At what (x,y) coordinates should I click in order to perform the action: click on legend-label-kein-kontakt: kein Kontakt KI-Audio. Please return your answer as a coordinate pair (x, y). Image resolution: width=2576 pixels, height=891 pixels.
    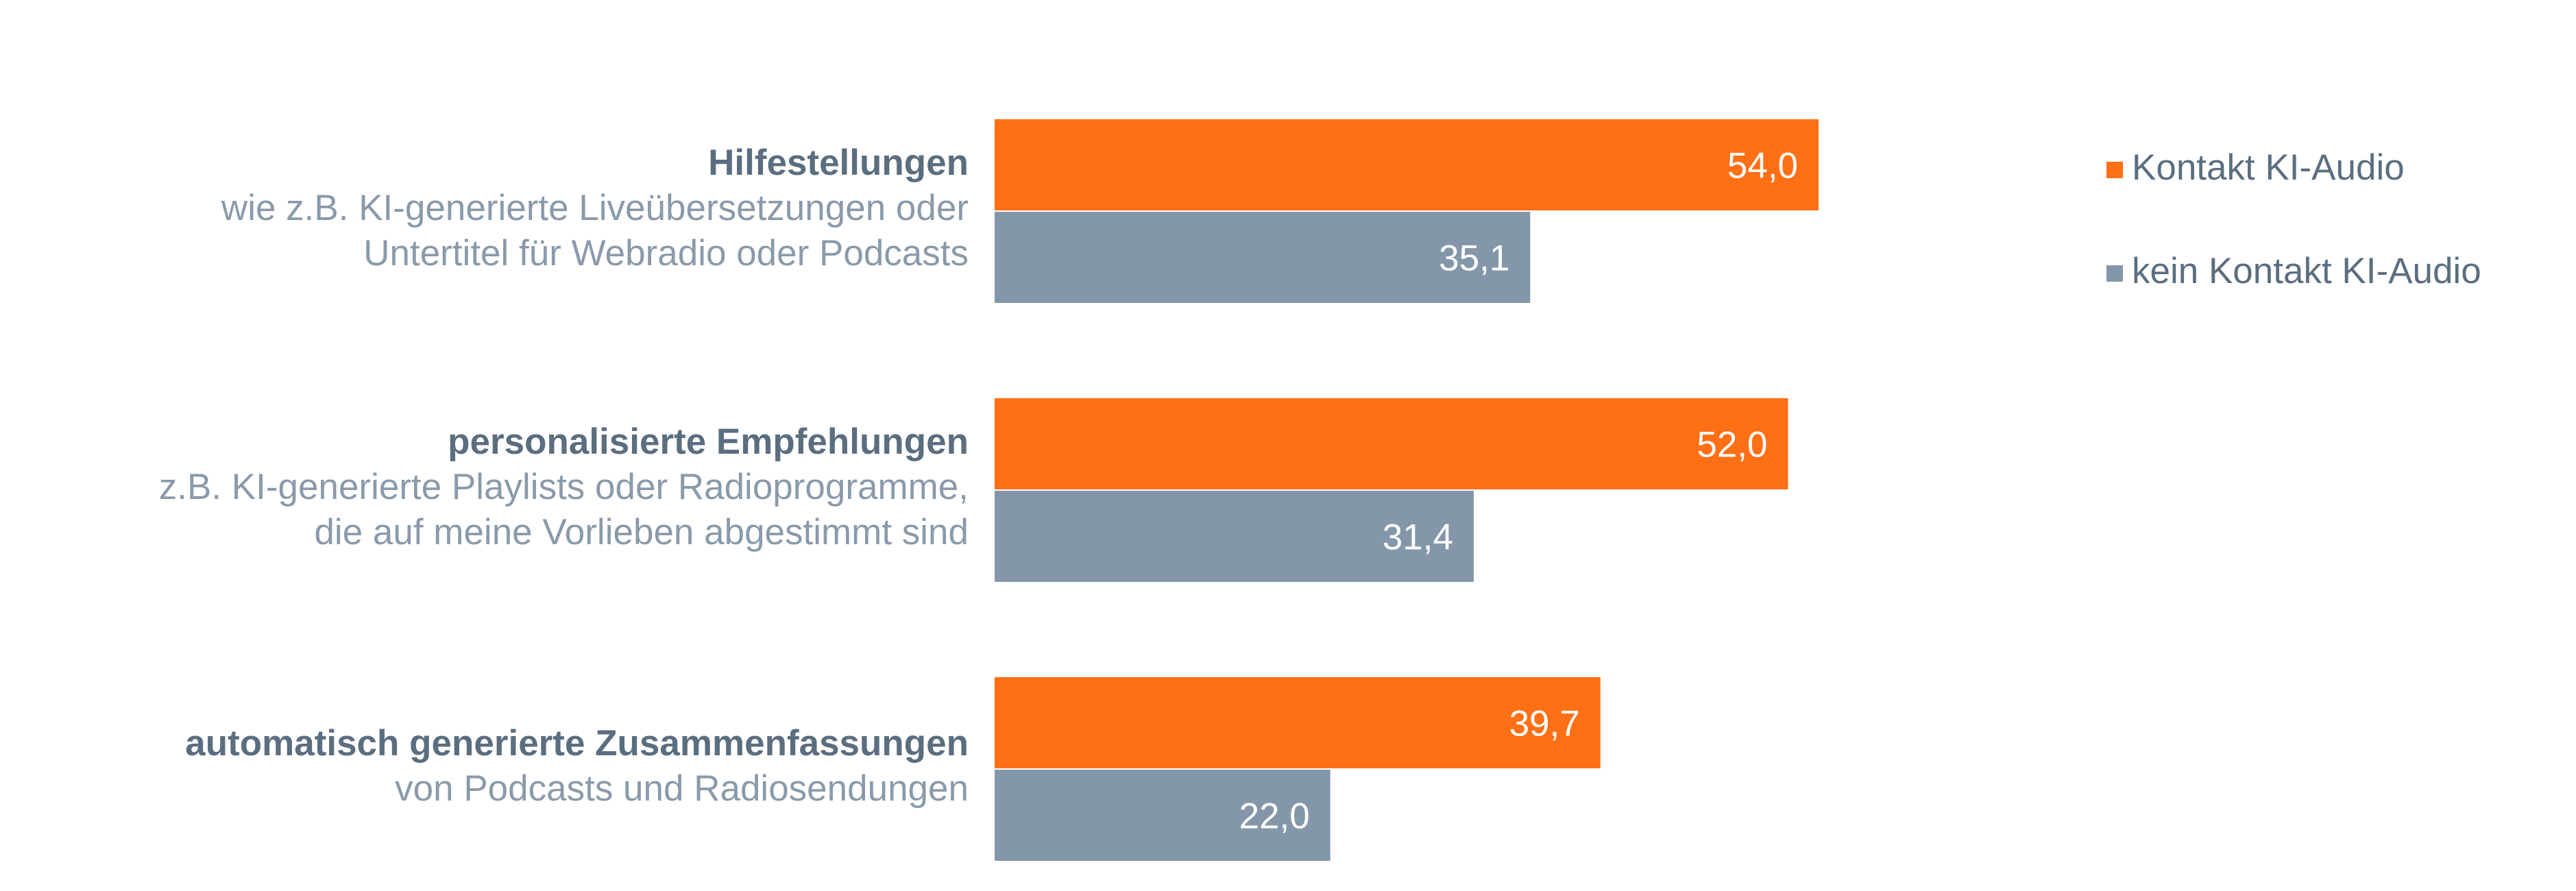
    Looking at the image, I should click on (2306, 271).